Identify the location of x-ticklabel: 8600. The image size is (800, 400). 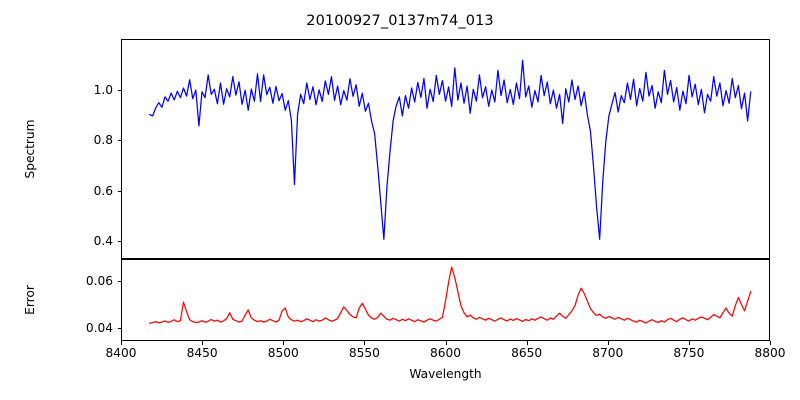
(445, 353).